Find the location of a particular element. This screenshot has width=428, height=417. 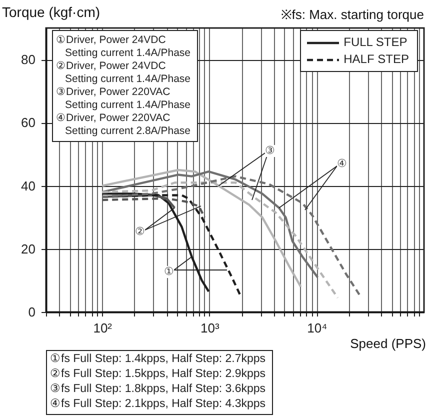

text: ②fs Full Step: 1.5kpps, Half Step: 2.9kpps is located at coordinates (158, 374).